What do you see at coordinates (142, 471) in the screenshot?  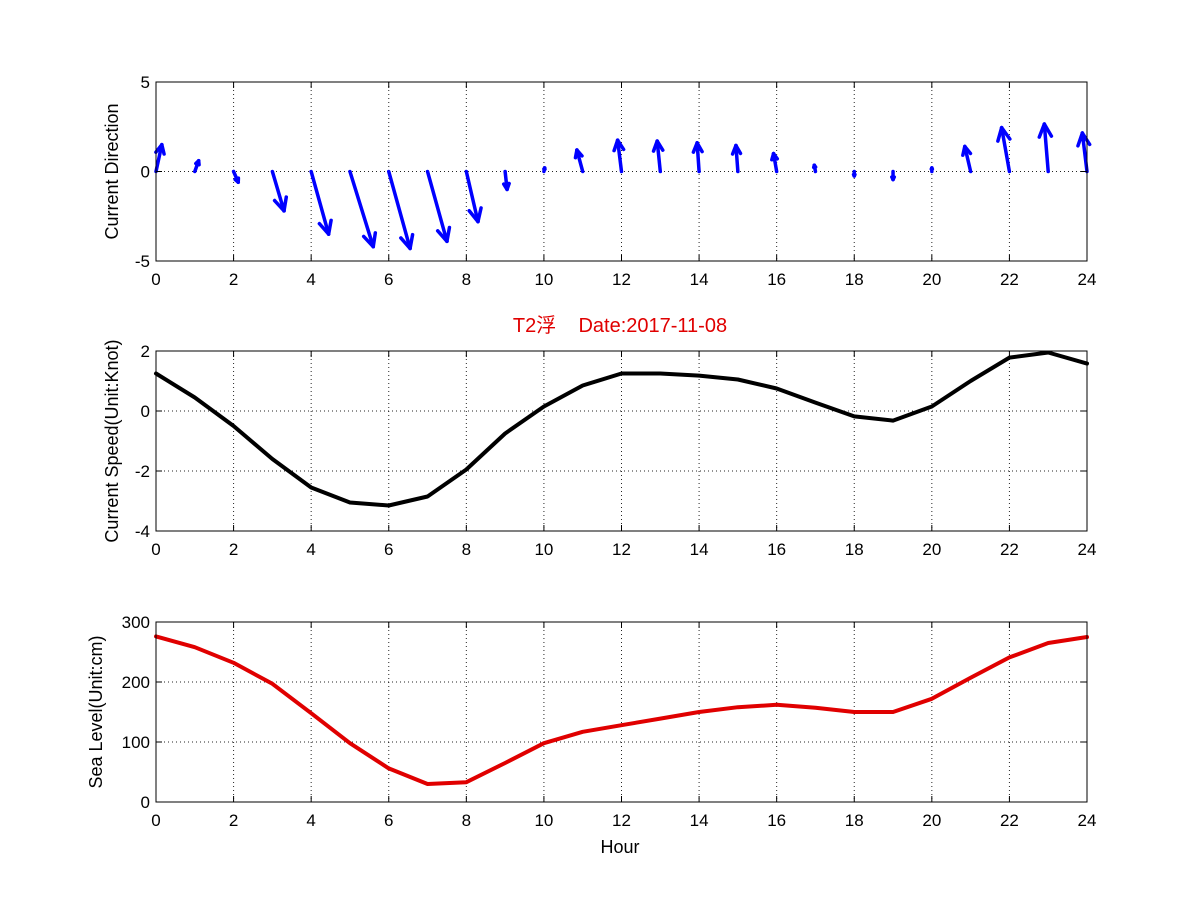 I see `current-speed-ytick-label: -2` at bounding box center [142, 471].